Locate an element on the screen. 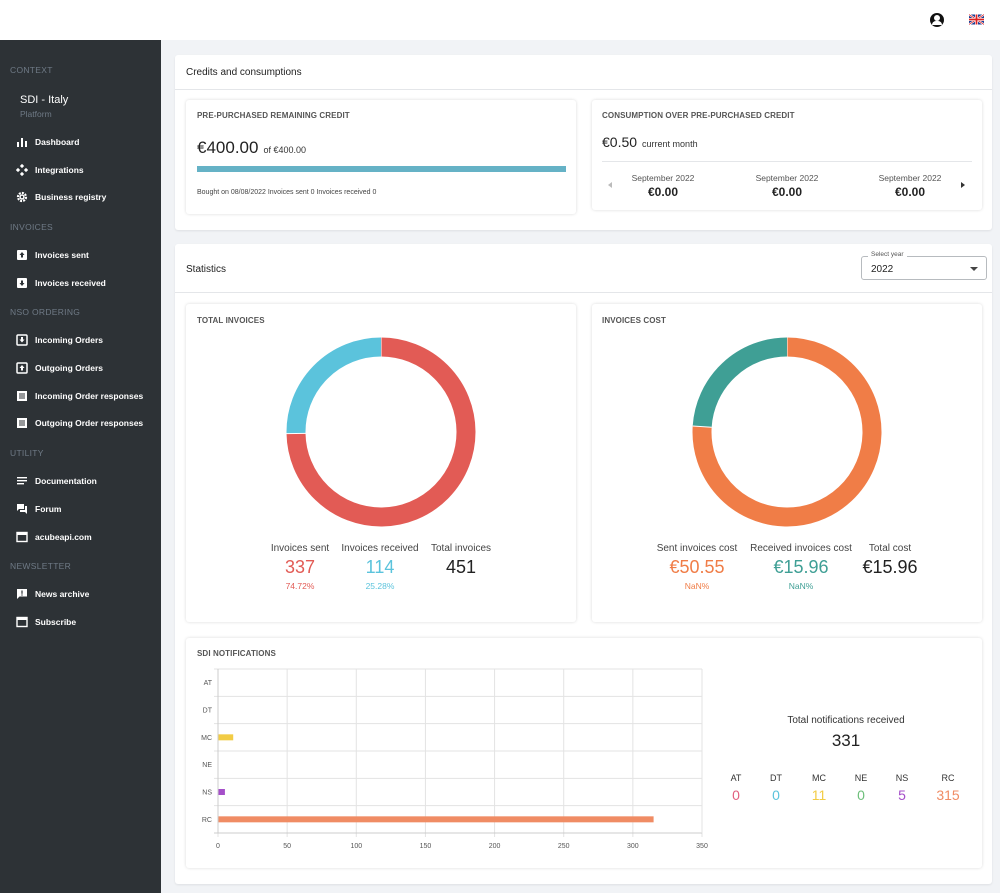 The height and width of the screenshot is (893, 1000). sidebar-item-invoices-sent: Invoices sent is located at coordinates (52, 255).